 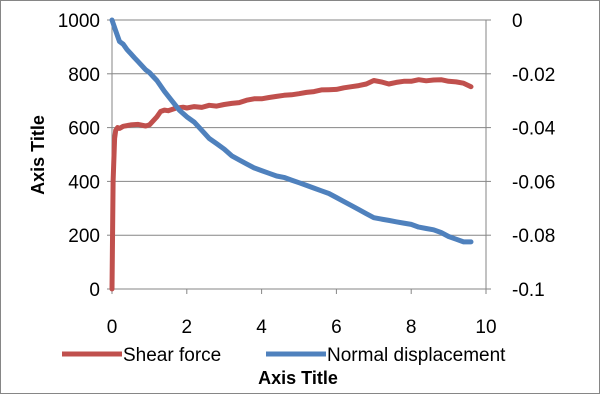 What do you see at coordinates (84, 75) in the screenshot?
I see `y-tick-label: 800` at bounding box center [84, 75].